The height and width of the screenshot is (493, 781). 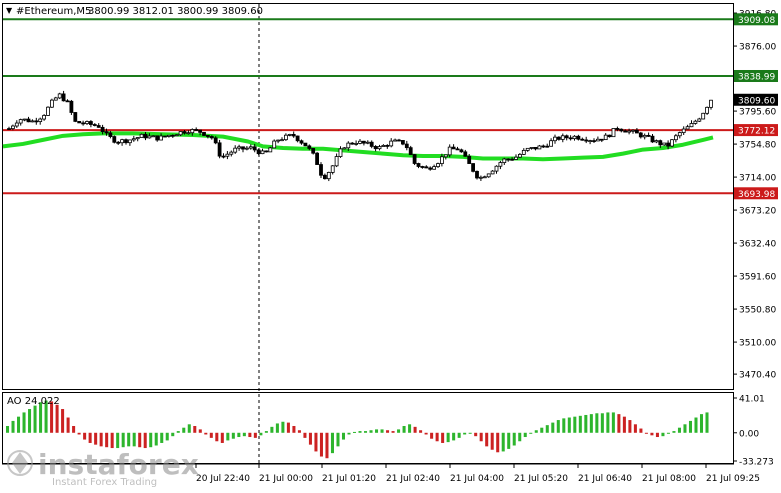 I want to click on time-tick-label: 21 Jul 02:40, so click(x=413, y=479).